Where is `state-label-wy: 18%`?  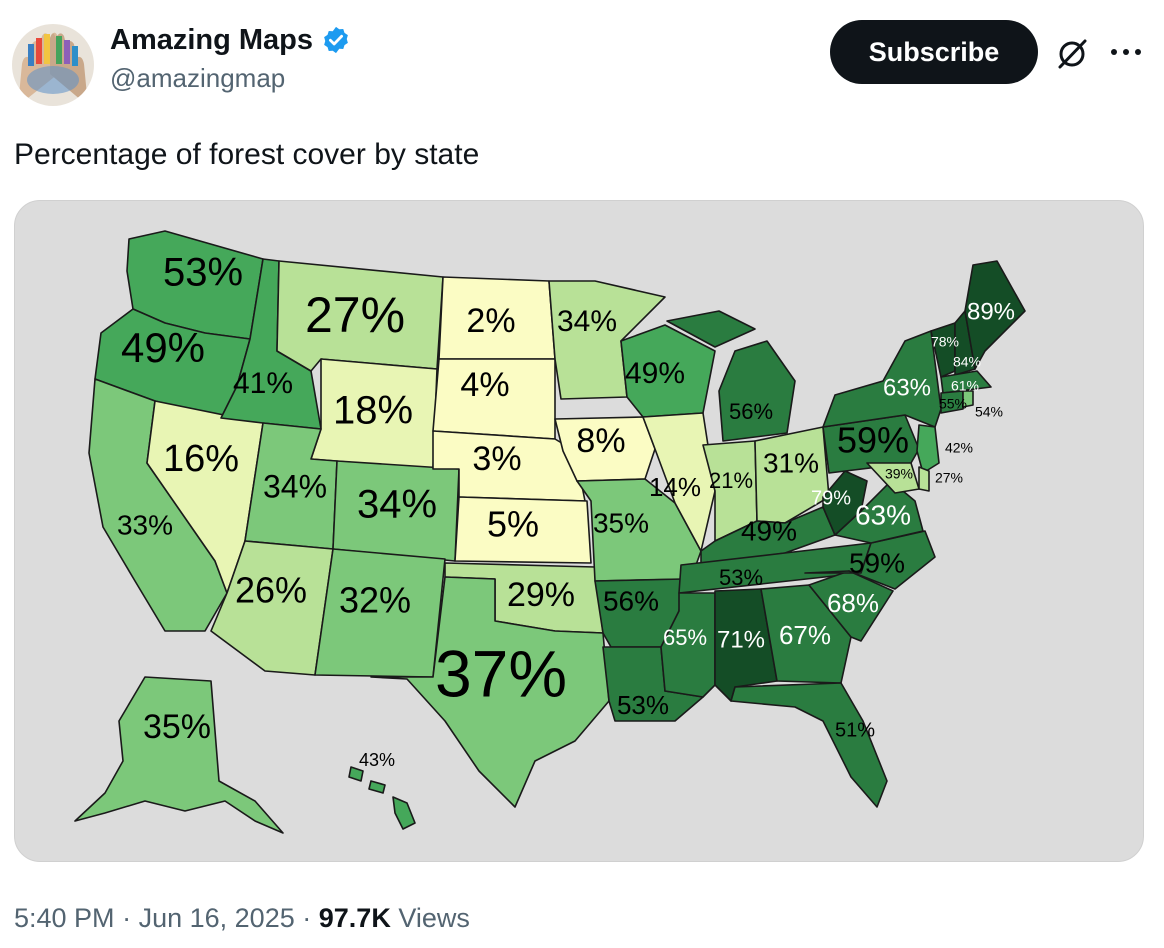
state-label-wy: 18% is located at coordinates (373, 411).